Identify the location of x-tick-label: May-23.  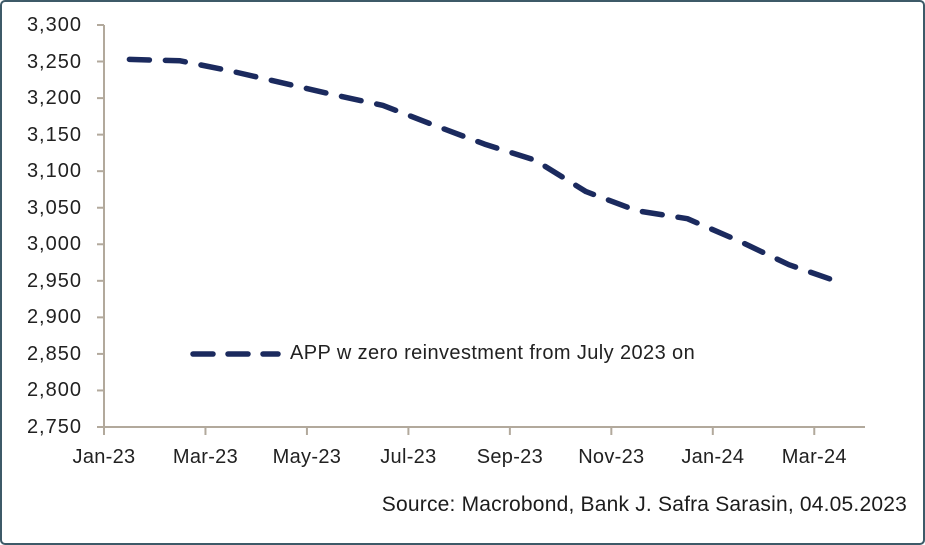
(307, 457).